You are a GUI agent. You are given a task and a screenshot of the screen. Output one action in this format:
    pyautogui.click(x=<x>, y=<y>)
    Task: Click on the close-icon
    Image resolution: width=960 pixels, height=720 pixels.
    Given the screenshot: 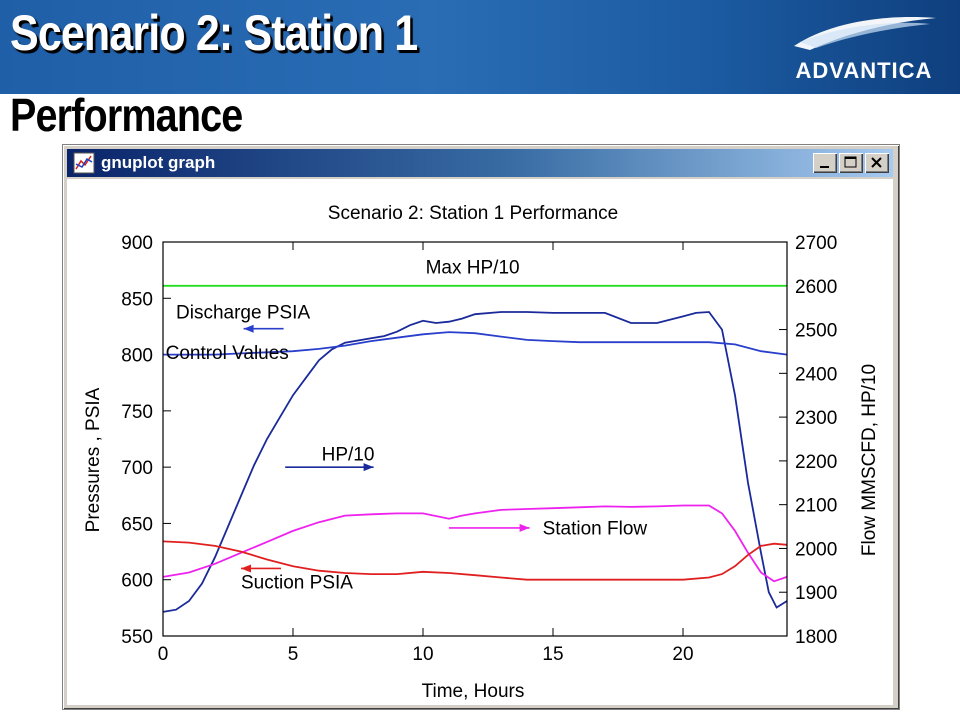 What is the action you would take?
    pyautogui.click(x=876, y=162)
    